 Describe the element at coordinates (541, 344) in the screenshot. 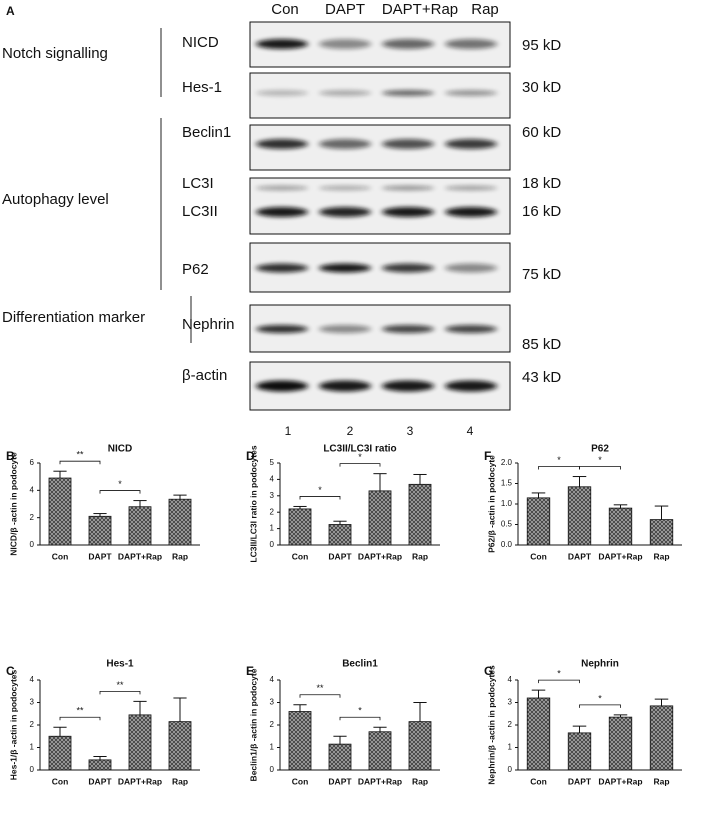

I see `size-label: 85 kD` at that location.